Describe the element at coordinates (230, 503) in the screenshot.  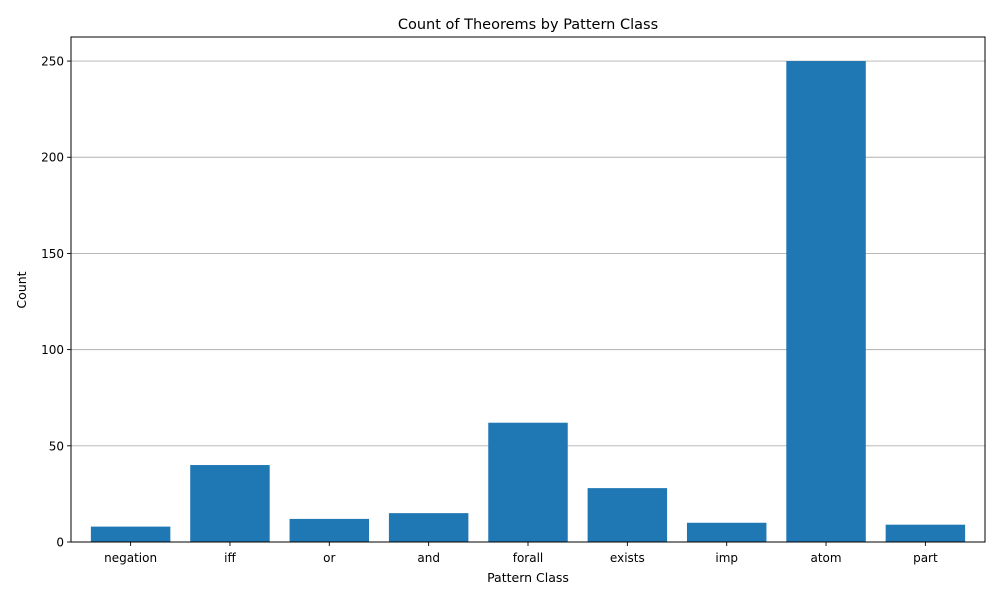
I see `bar-iff` at that location.